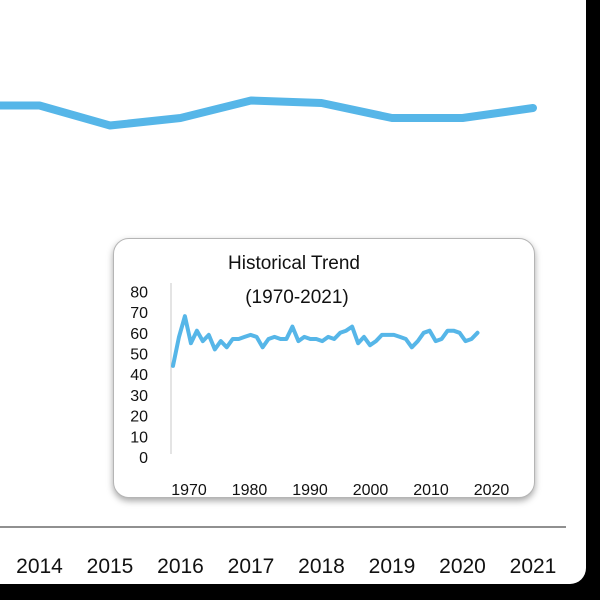 Image resolution: width=600 pixels, height=600 pixels. I want to click on inset-series-line, so click(325, 341).